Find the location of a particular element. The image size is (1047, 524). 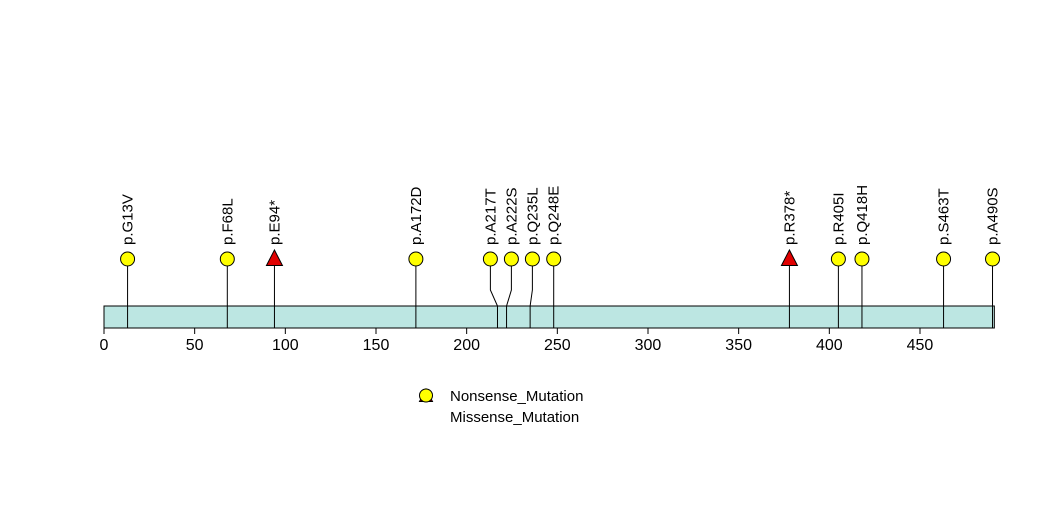

legend-item-missense: Missense_Mutation is located at coordinates (500, 407).